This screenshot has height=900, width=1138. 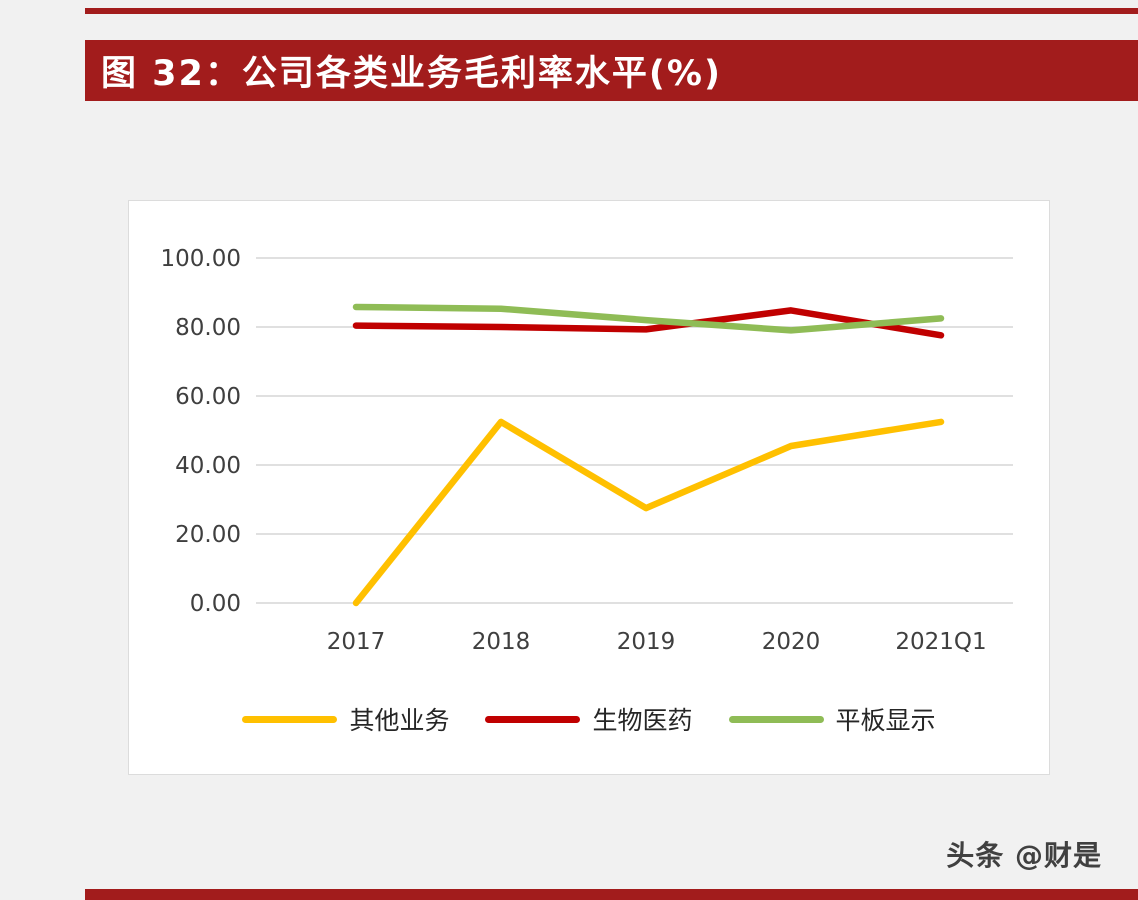 I want to click on legend-line-swatch-green, so click(x=776, y=719).